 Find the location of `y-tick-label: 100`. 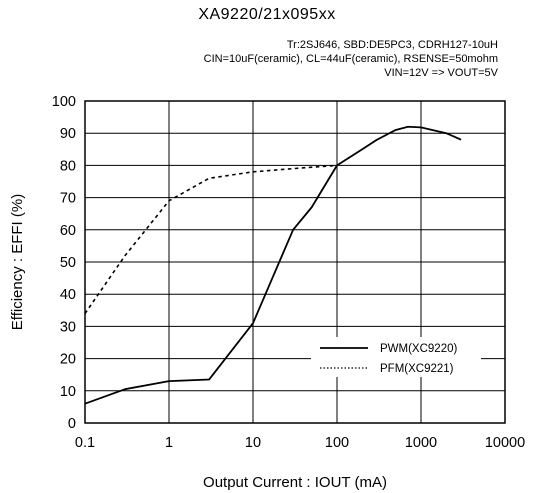

y-tick-label: 100 is located at coordinates (64, 102).